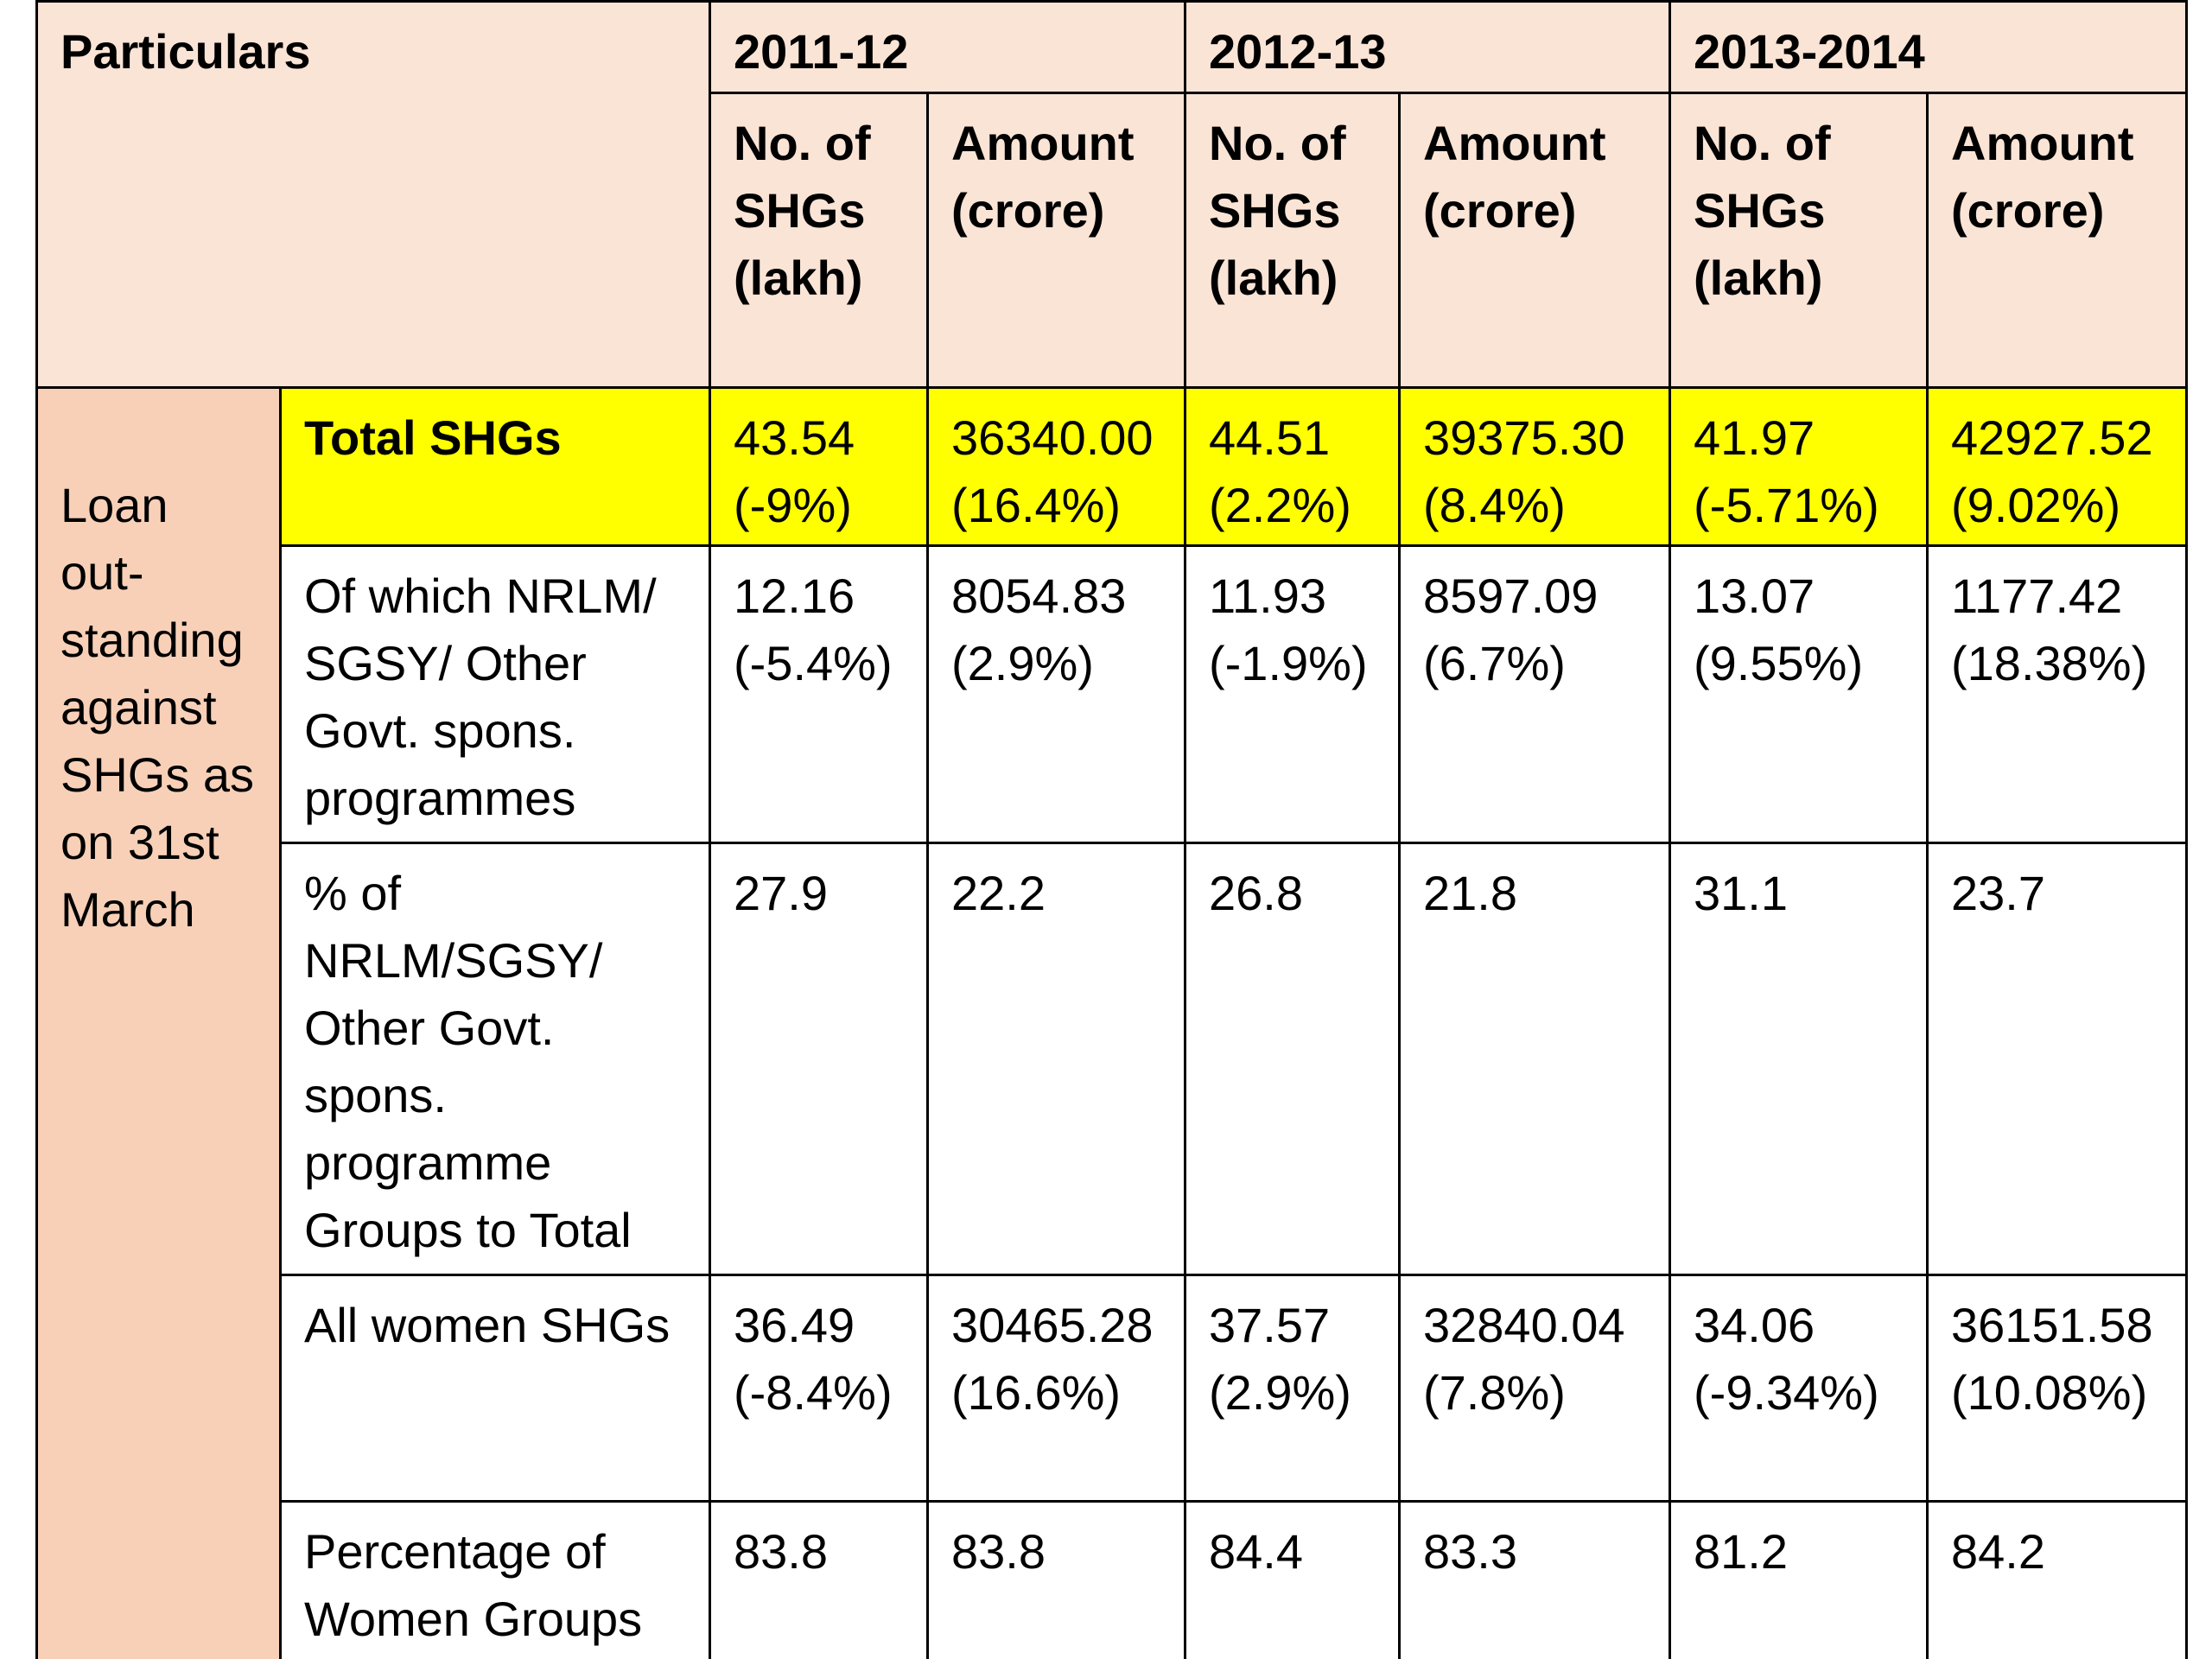  I want to click on cell-pct-women-2012-13-amount: 83.3, so click(1534, 1579).